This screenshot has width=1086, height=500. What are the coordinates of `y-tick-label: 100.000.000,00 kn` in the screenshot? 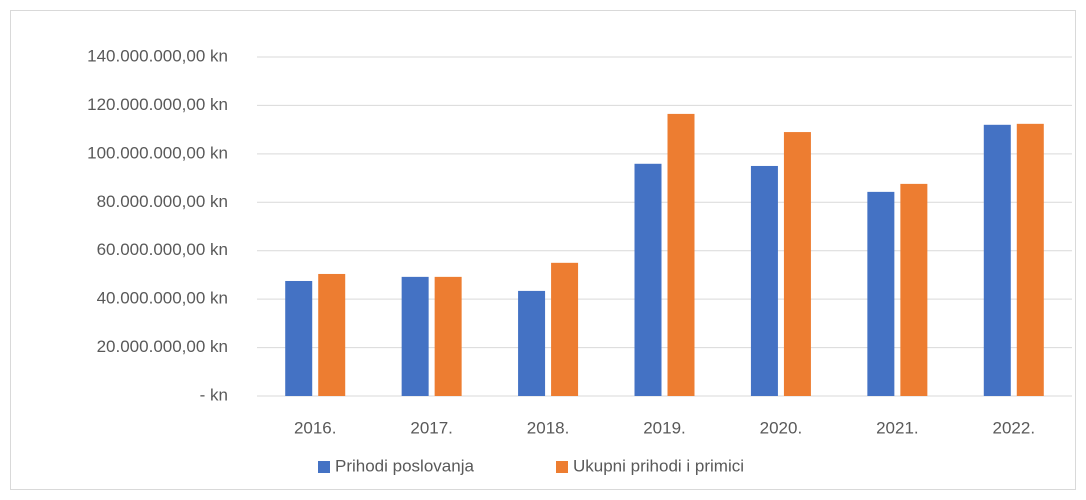 It's located at (157, 152).